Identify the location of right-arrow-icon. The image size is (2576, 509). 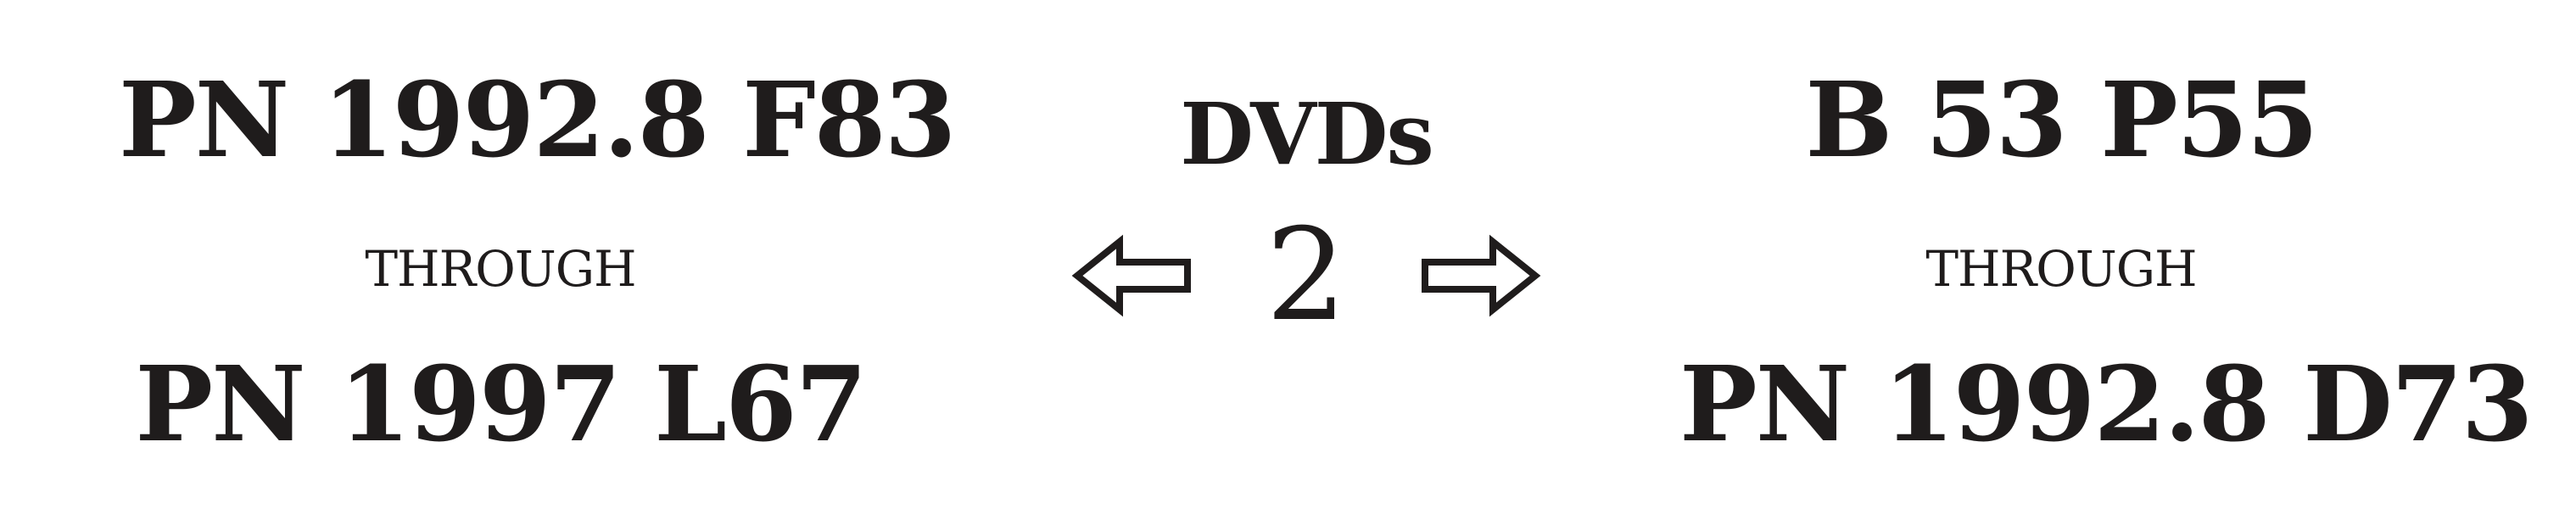
(1480, 276).